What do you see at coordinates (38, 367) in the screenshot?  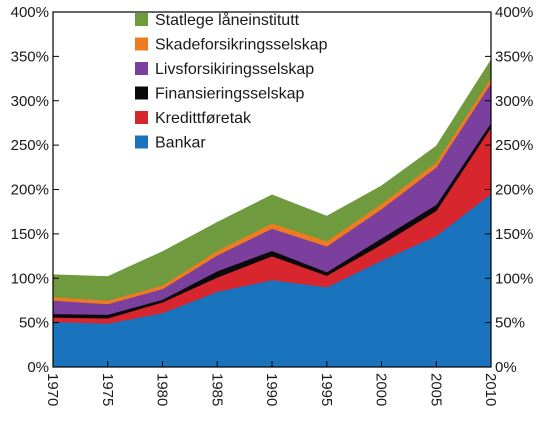 I see `y-tick-label-left: 0%` at bounding box center [38, 367].